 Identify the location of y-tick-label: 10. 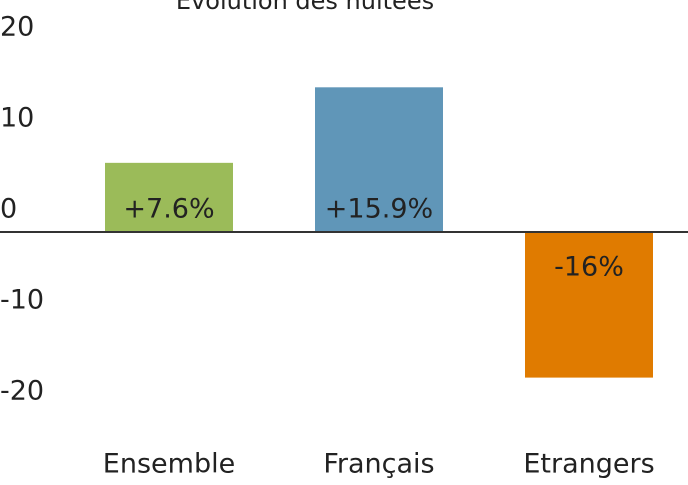
(17, 118).